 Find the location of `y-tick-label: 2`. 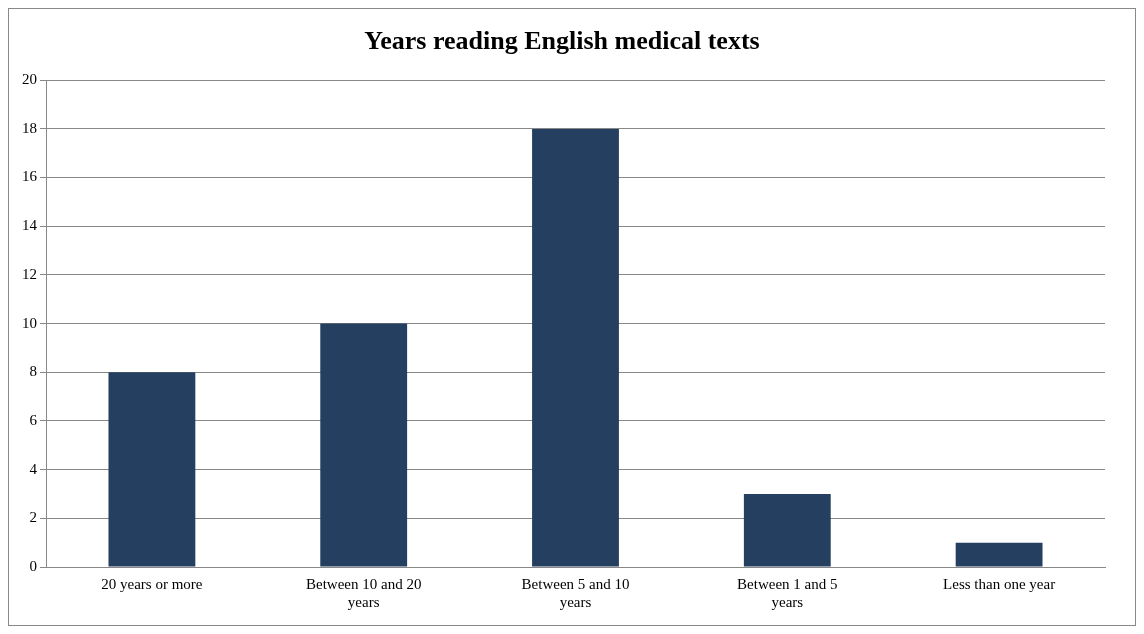

y-tick-label: 2 is located at coordinates (33, 517).